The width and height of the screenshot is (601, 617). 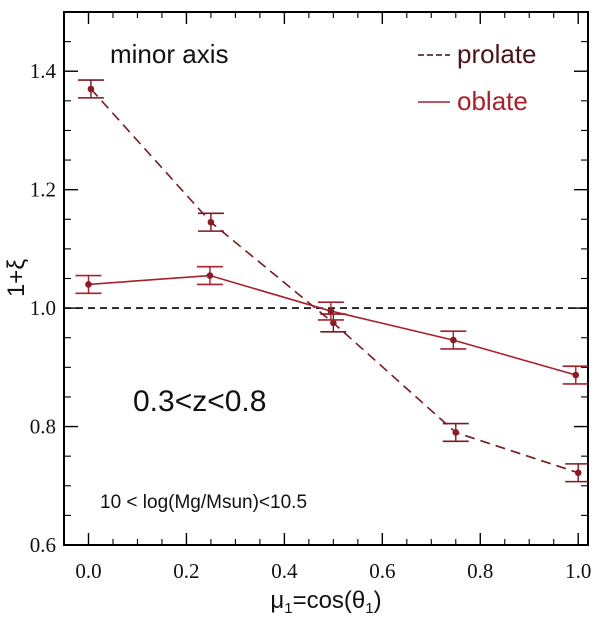 I want to click on y-tick-label: 1.4, so click(x=43, y=71).